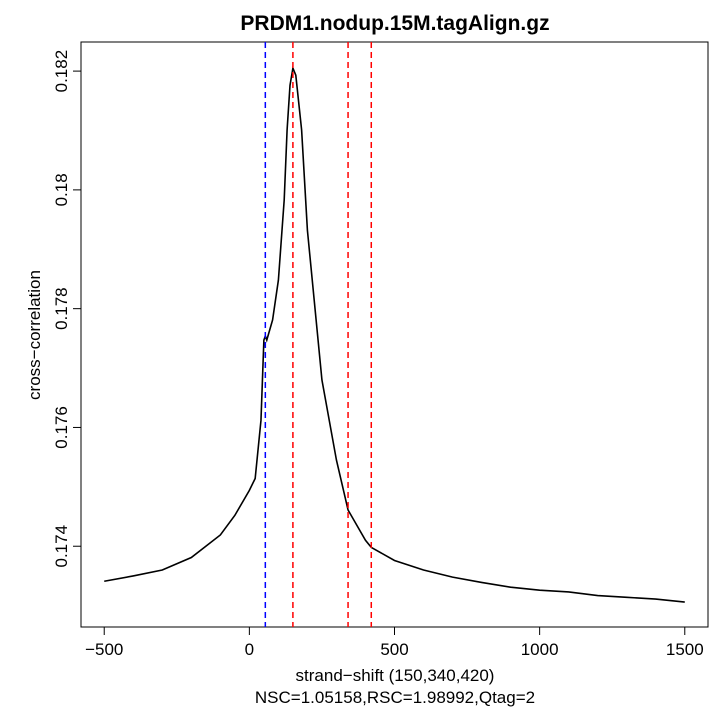 The height and width of the screenshot is (720, 720). I want to click on x-tick-label: 0, so click(249, 649).